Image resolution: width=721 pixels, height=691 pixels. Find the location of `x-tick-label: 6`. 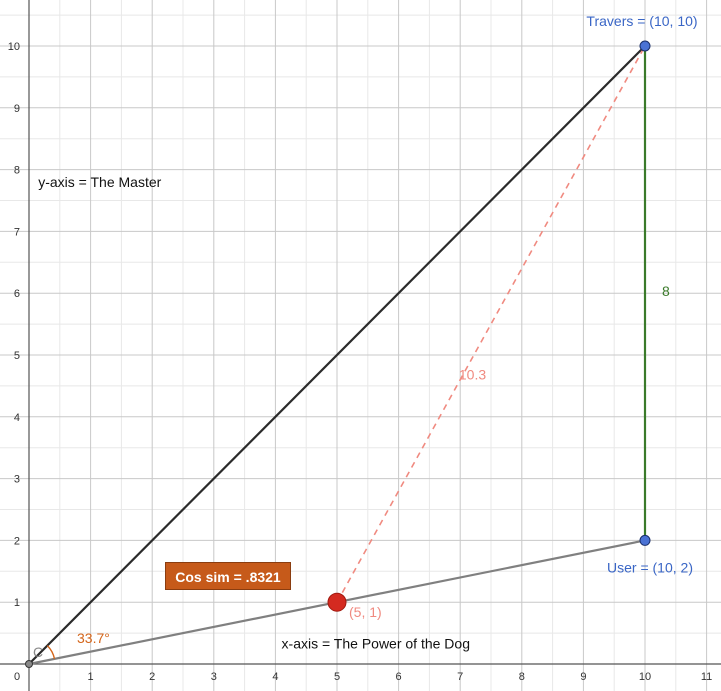

x-tick-label: 6 is located at coordinates (399, 677).